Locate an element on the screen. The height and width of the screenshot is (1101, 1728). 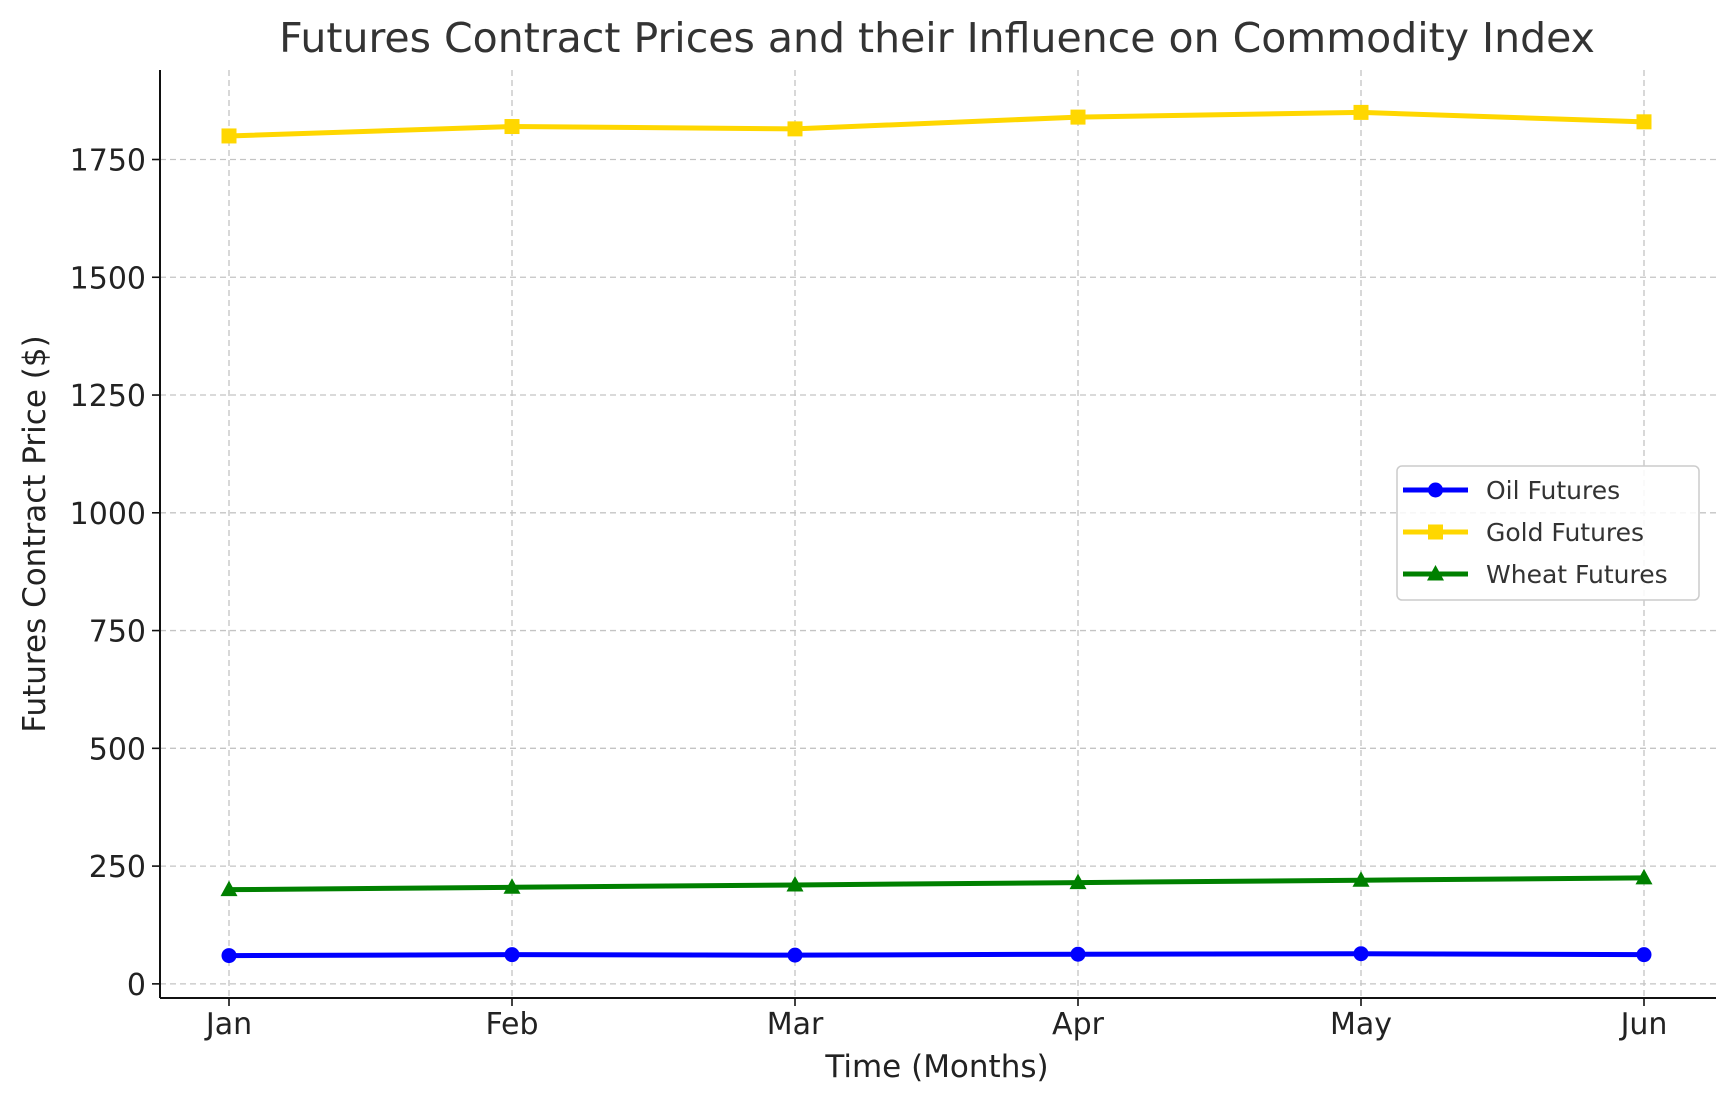
x-tick-label: May is located at coordinates (1361, 1024).